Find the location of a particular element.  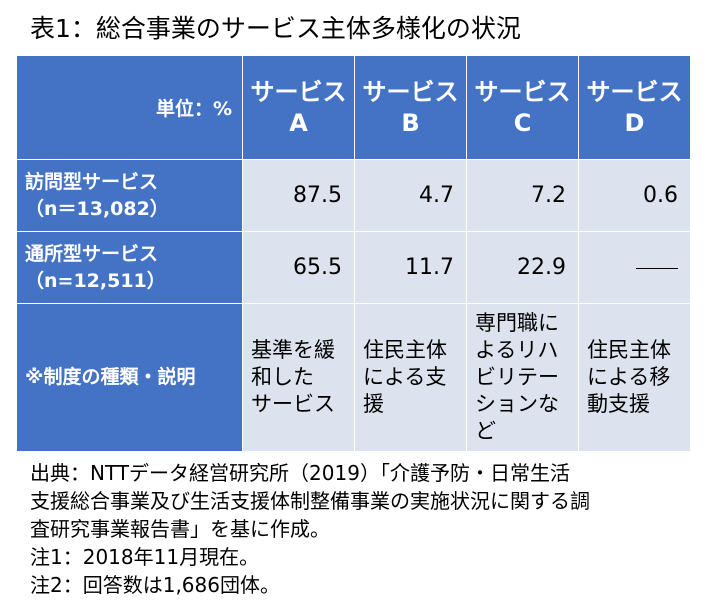

note-line: 出典：NTTデータ経営研究所（2019）「介護予防・日常生活 is located at coordinates (300, 473).